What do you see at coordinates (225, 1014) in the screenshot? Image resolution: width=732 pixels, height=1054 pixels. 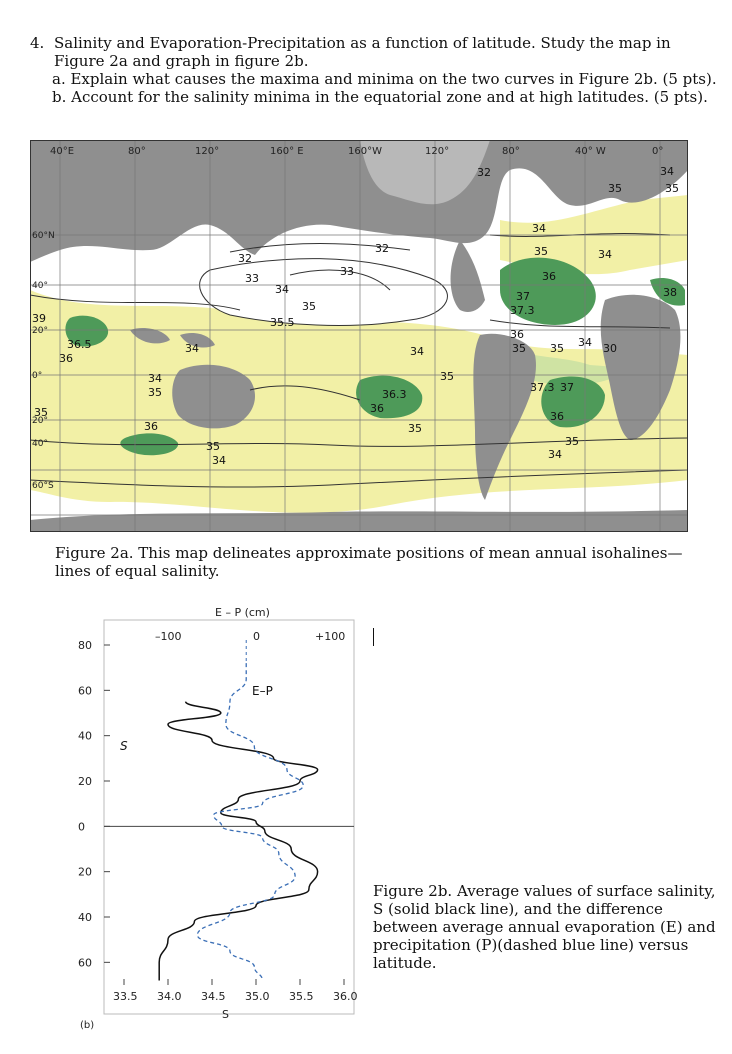 I see `graph-bottom-axis-title: S` at bounding box center [225, 1014].